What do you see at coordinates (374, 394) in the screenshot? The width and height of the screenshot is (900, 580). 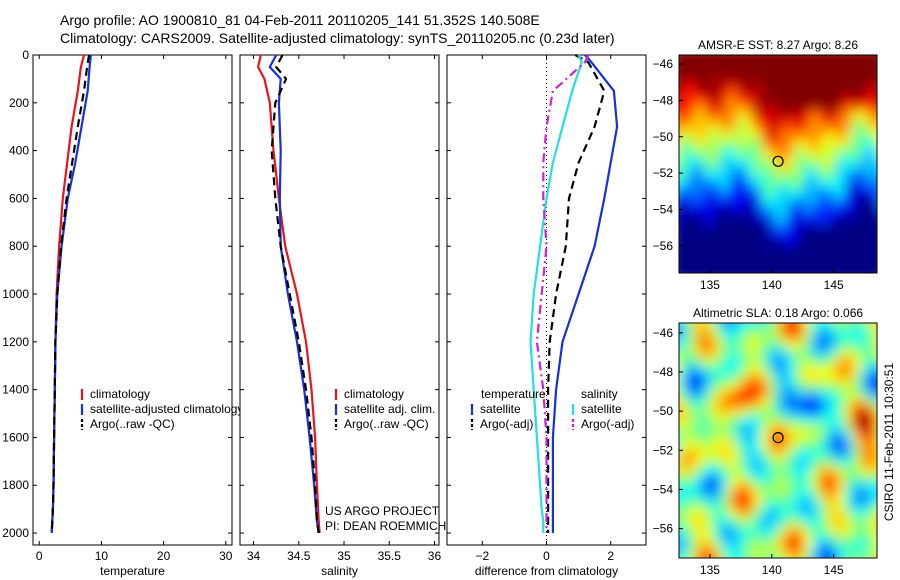 I see `salinity-profile-legend-label: climatology` at bounding box center [374, 394].